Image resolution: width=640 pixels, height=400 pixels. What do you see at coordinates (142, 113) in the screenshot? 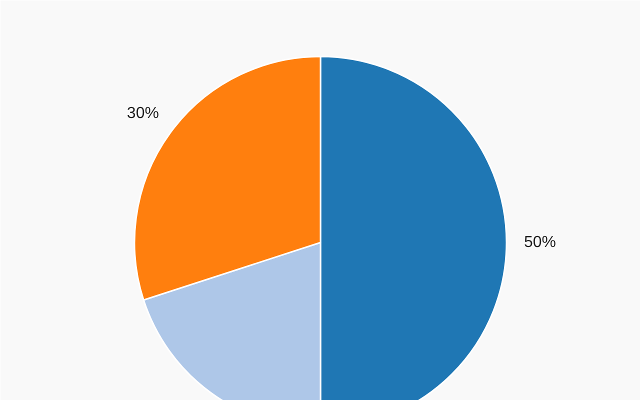
I see `data-label: 30%` at bounding box center [142, 113].